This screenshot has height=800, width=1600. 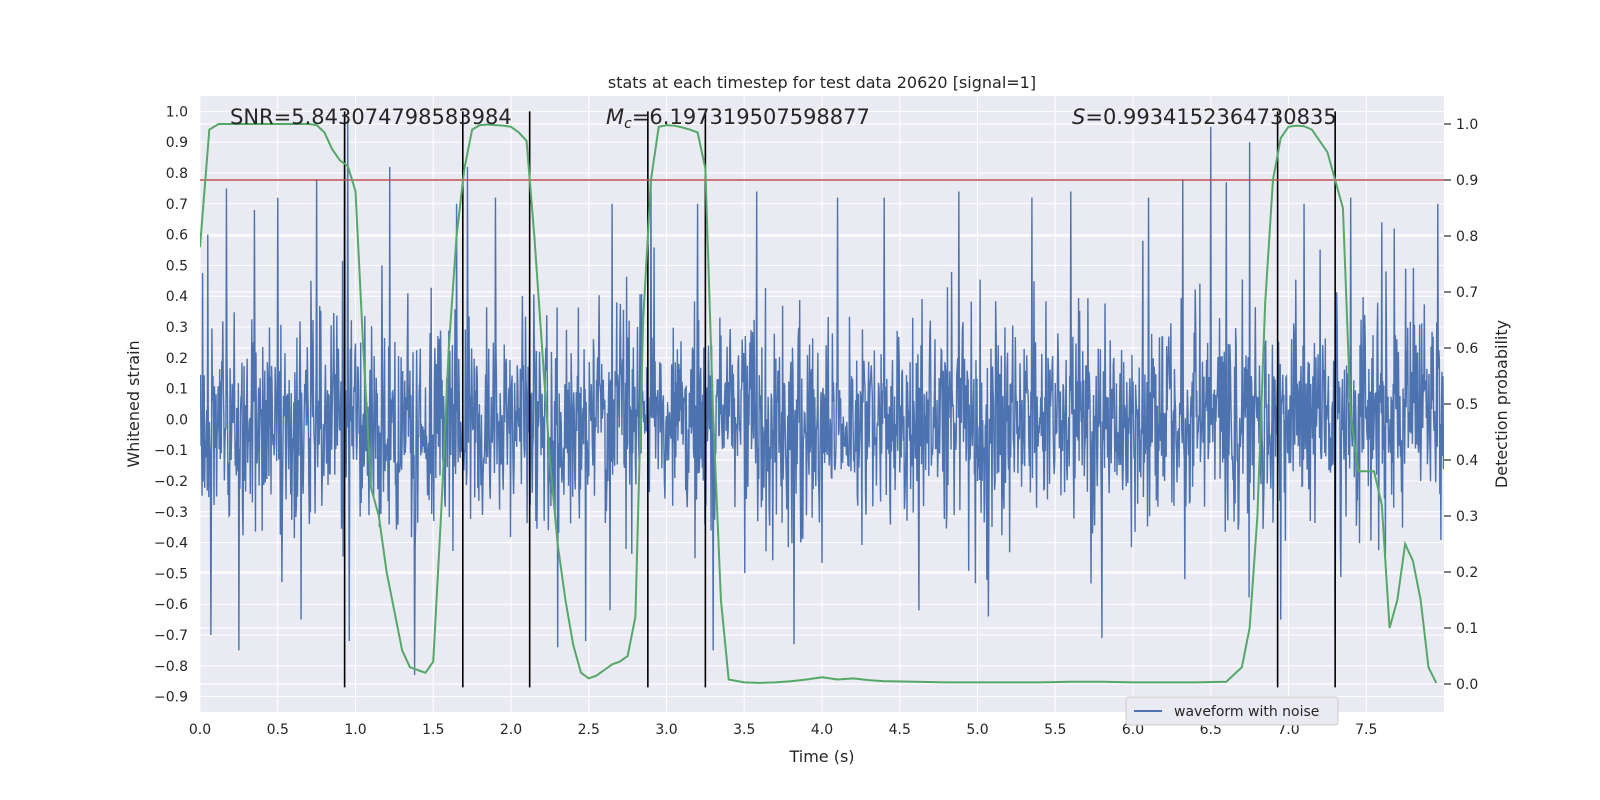 What do you see at coordinates (1501, 404) in the screenshot?
I see `y-right-axis-label: Detection probability` at bounding box center [1501, 404].